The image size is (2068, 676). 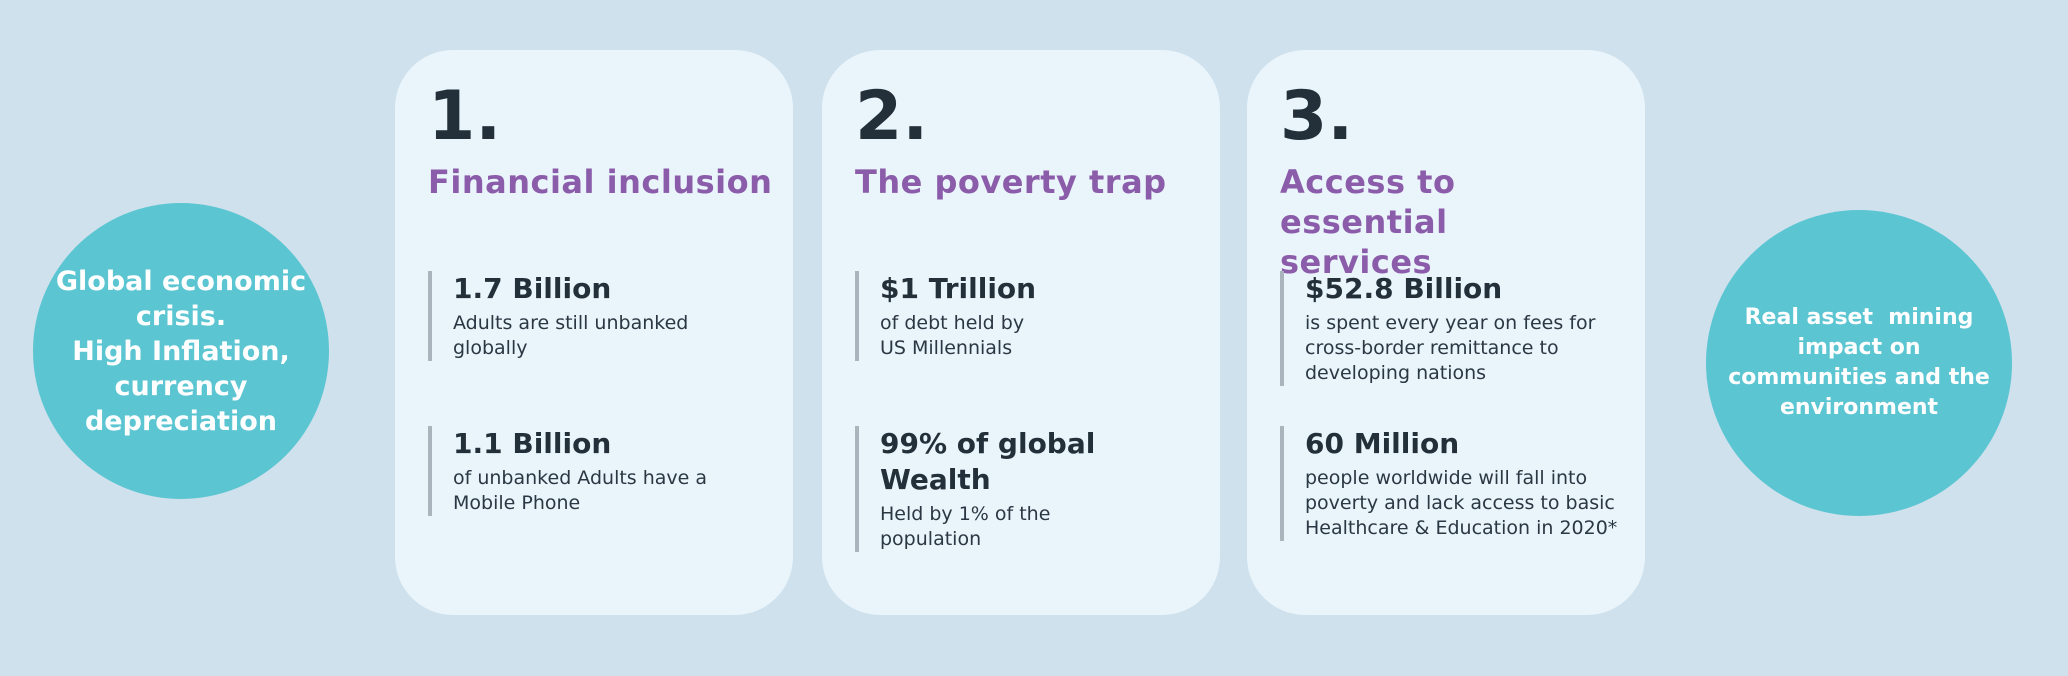 What do you see at coordinates (1859, 407) in the screenshot?
I see `circle-text-line: environment` at bounding box center [1859, 407].